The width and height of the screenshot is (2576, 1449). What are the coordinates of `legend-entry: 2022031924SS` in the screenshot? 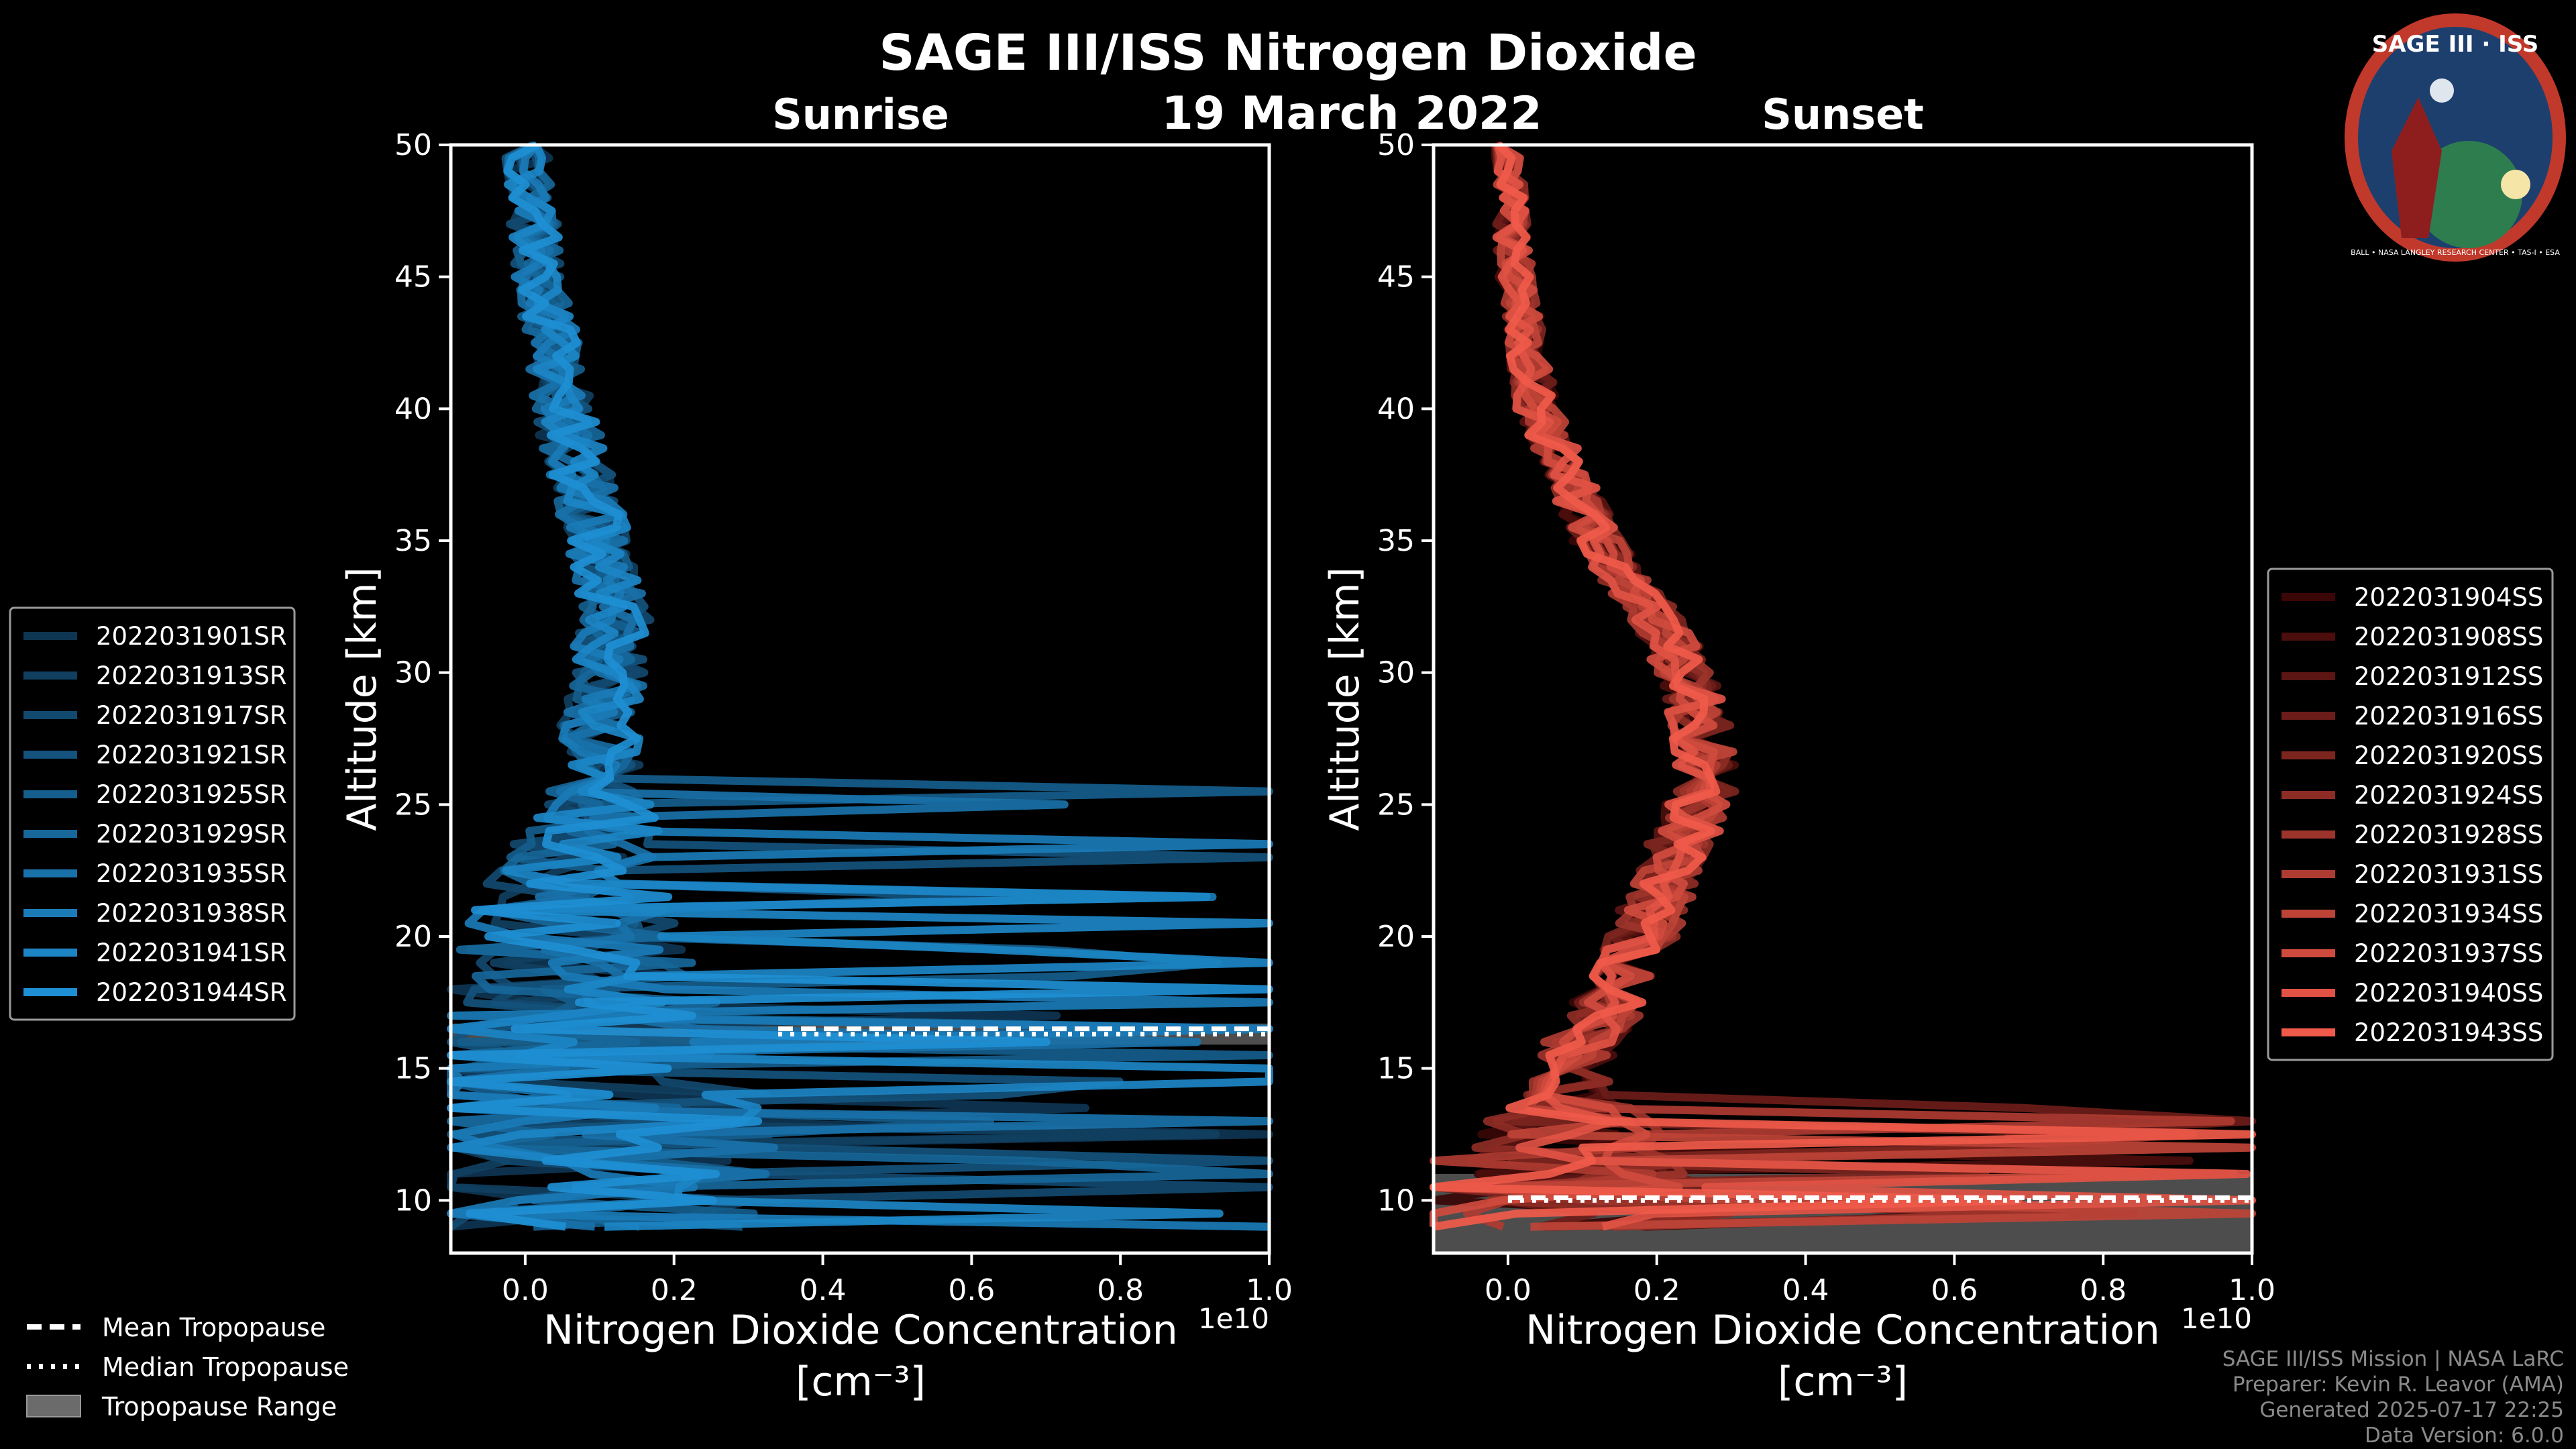 It's located at (2448, 795).